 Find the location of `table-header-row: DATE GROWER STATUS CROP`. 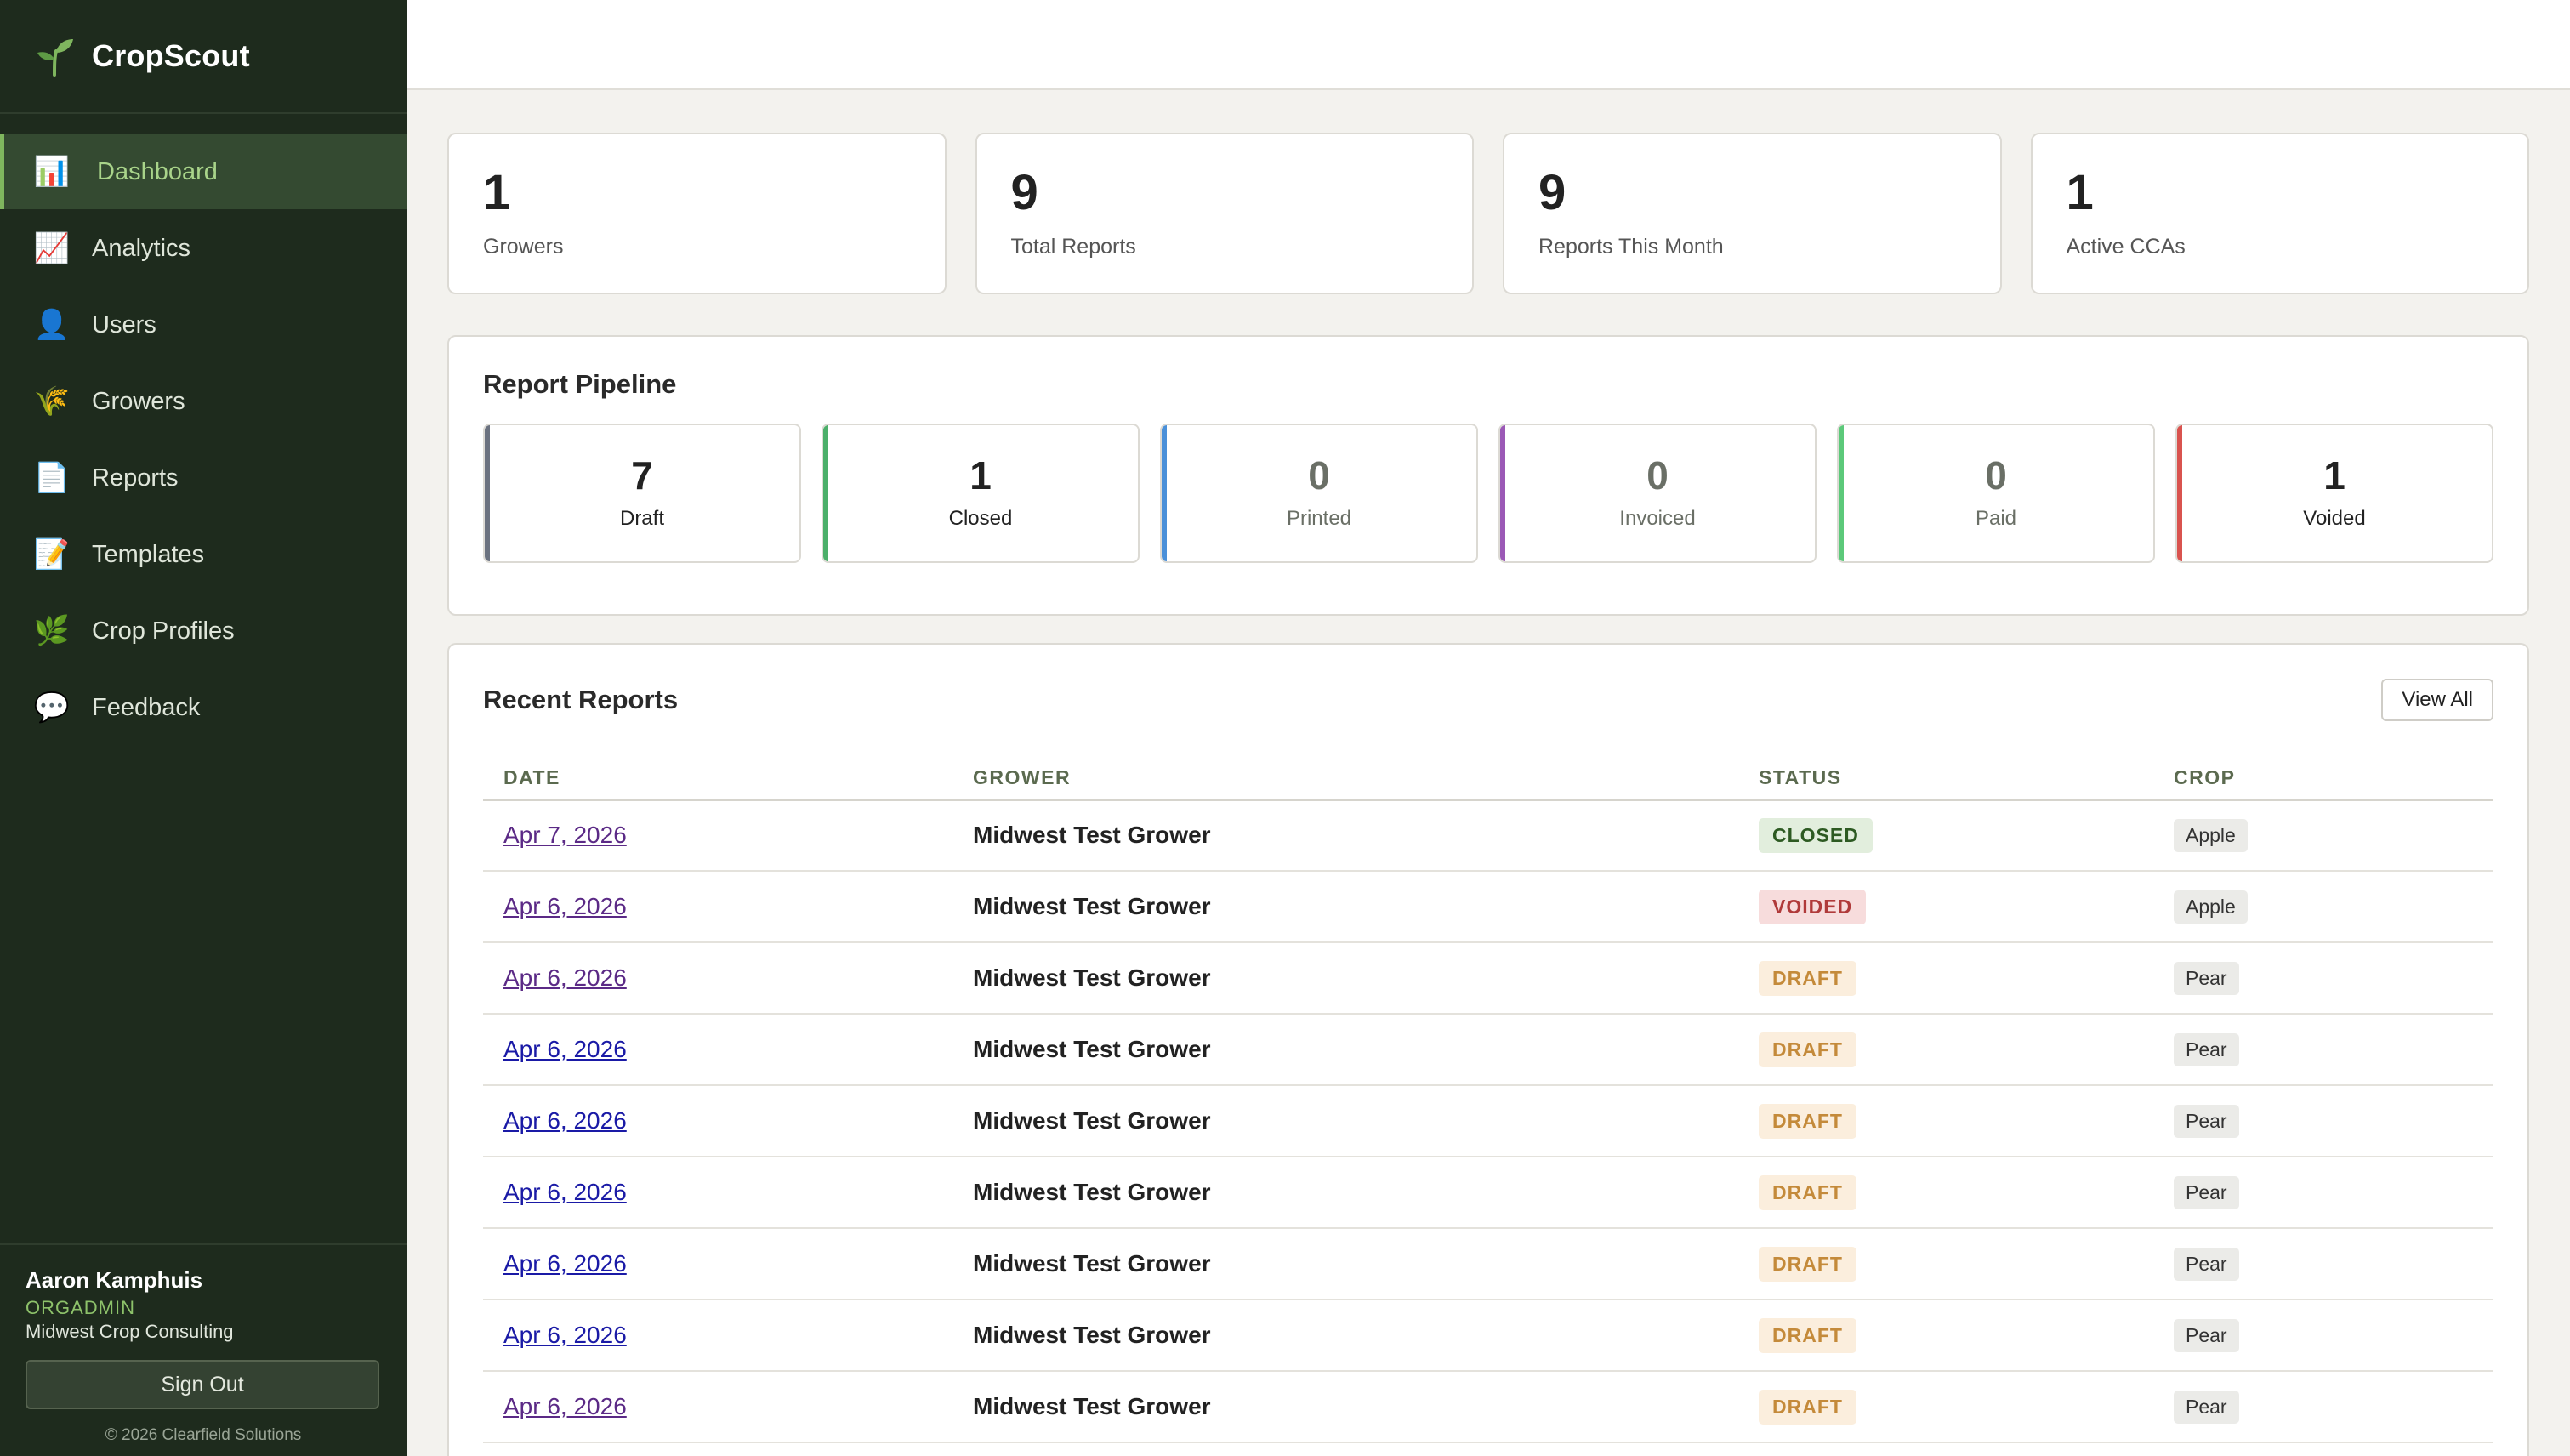

table-header-row: DATE GROWER STATUS CROP is located at coordinates (1488, 779).